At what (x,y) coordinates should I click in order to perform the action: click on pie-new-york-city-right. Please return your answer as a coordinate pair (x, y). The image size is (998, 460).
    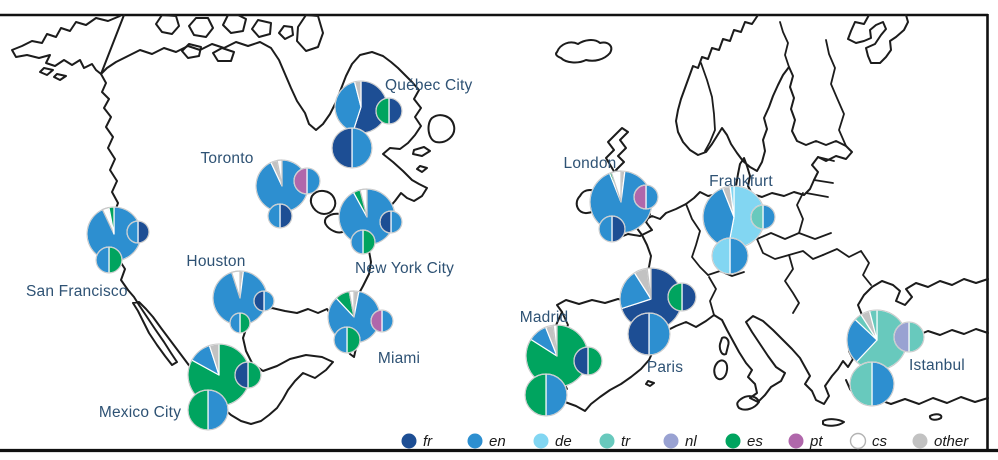
    Looking at the image, I should click on (391, 222).